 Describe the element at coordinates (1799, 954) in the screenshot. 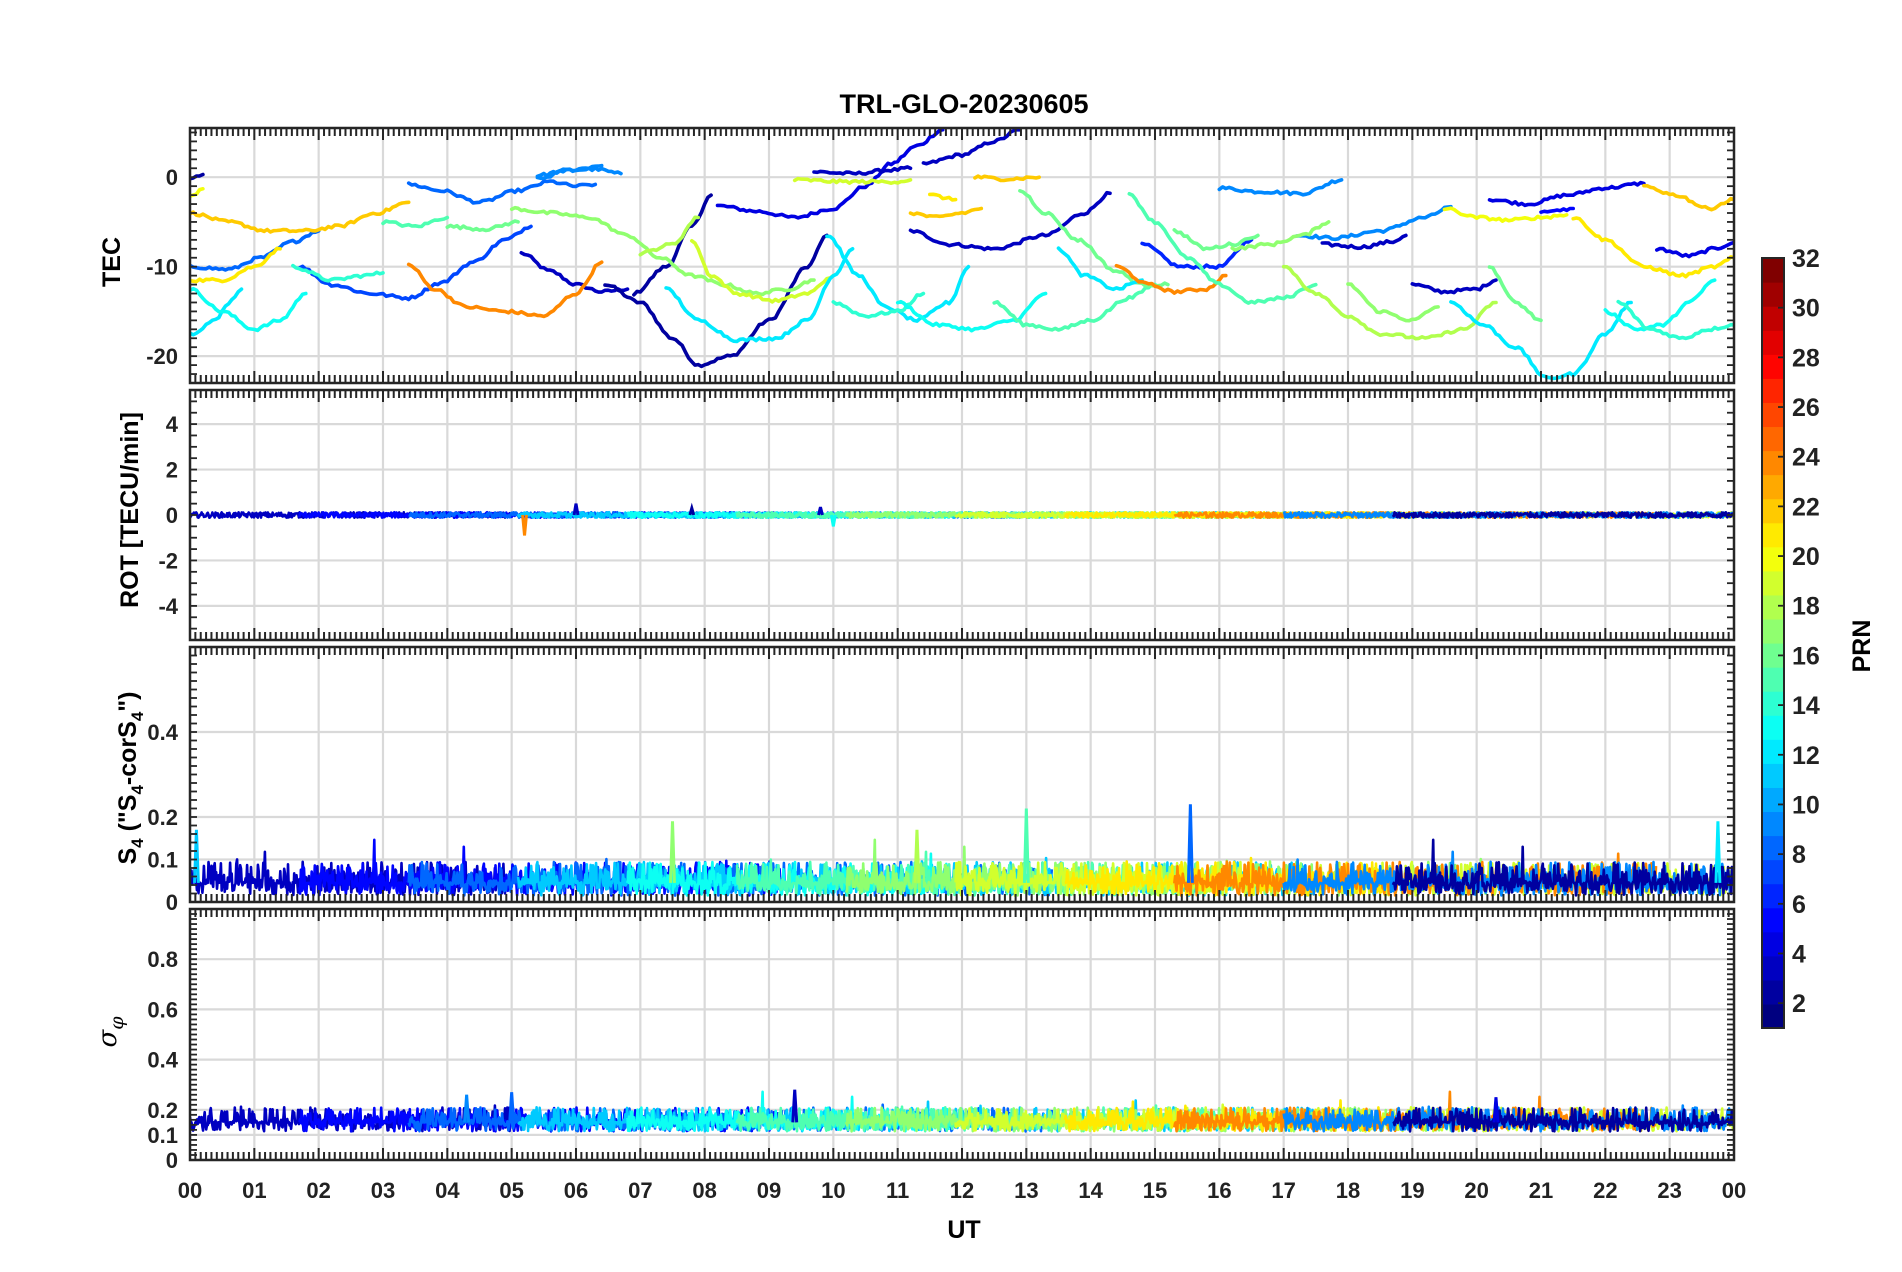

I see `colorbar-tick-label: 4` at that location.